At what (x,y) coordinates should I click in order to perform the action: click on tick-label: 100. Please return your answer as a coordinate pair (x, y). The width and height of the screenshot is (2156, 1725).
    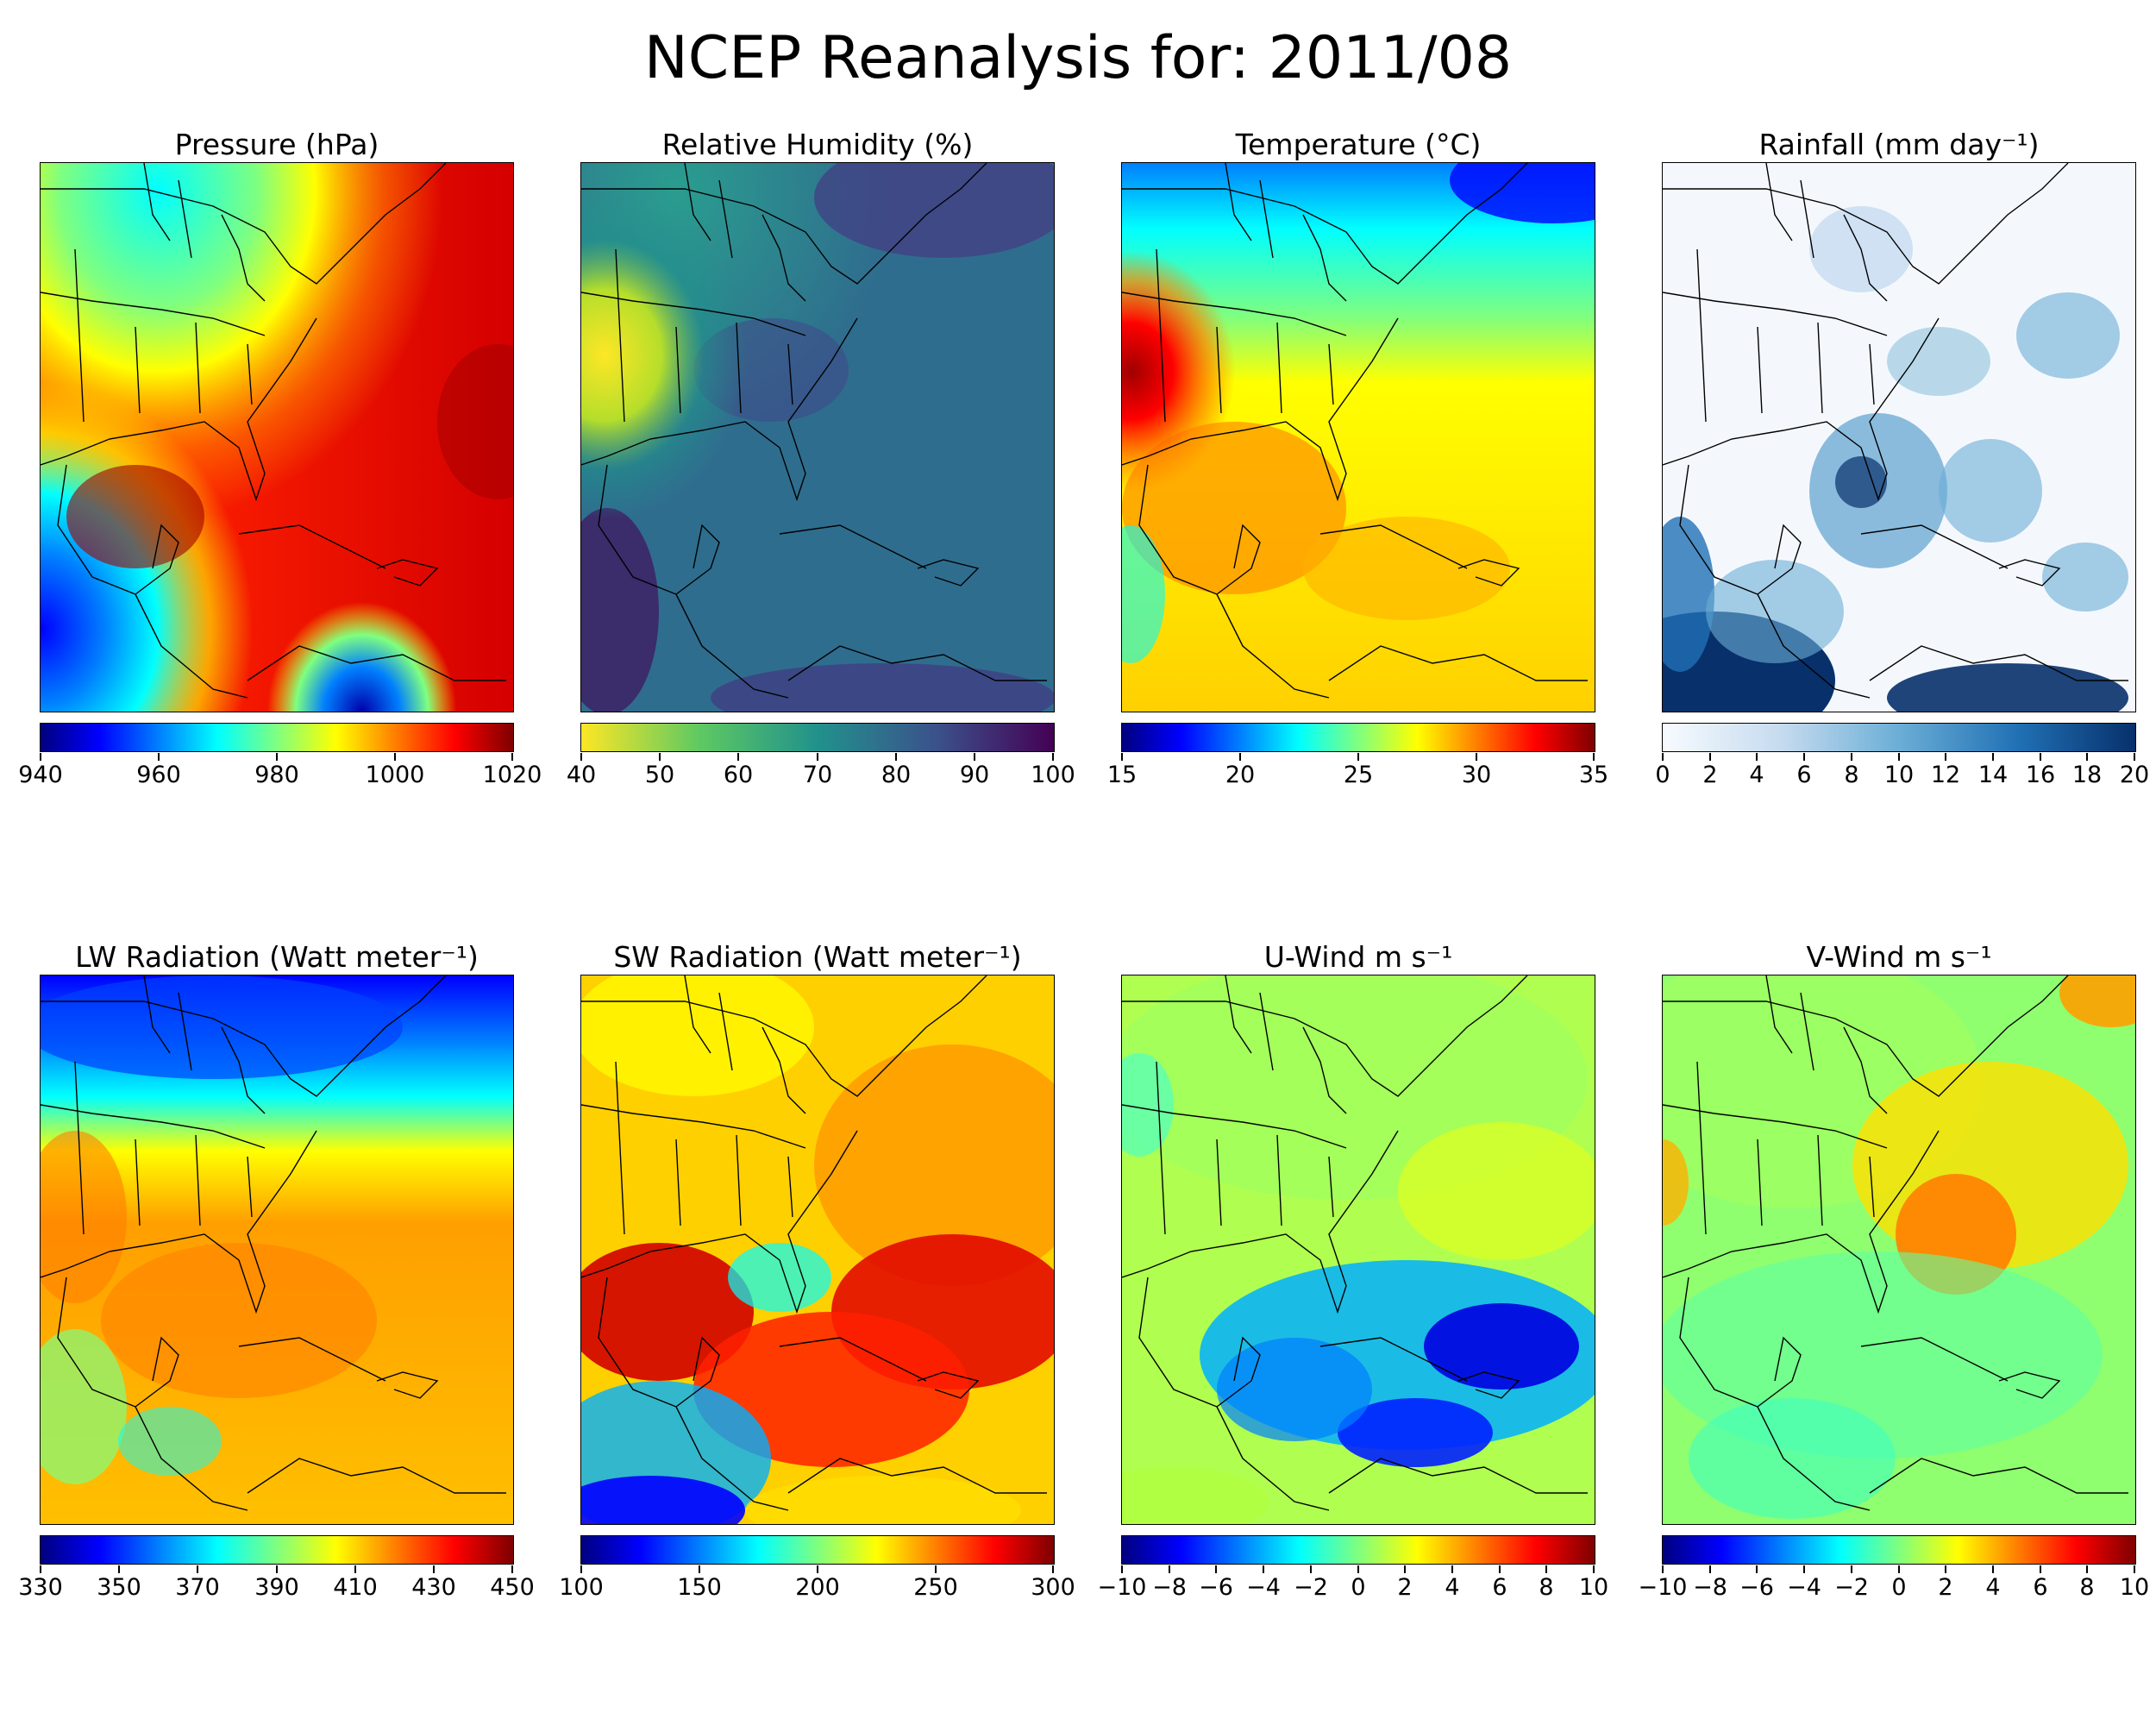
    Looking at the image, I should click on (581, 1587).